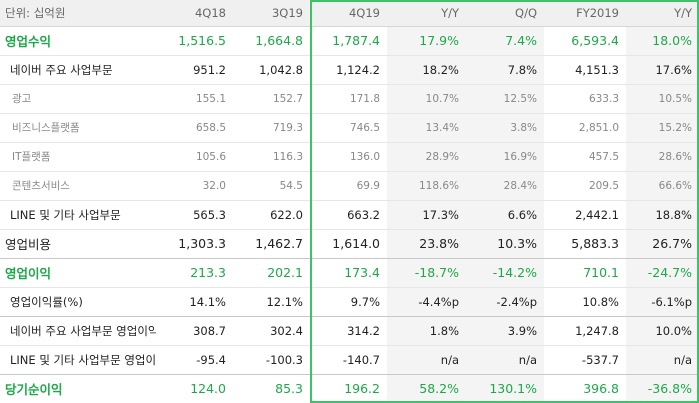 The width and height of the screenshot is (699, 403). What do you see at coordinates (585, 302) in the screenshot?
I see `cell-fy2019: 10.8%` at bounding box center [585, 302].